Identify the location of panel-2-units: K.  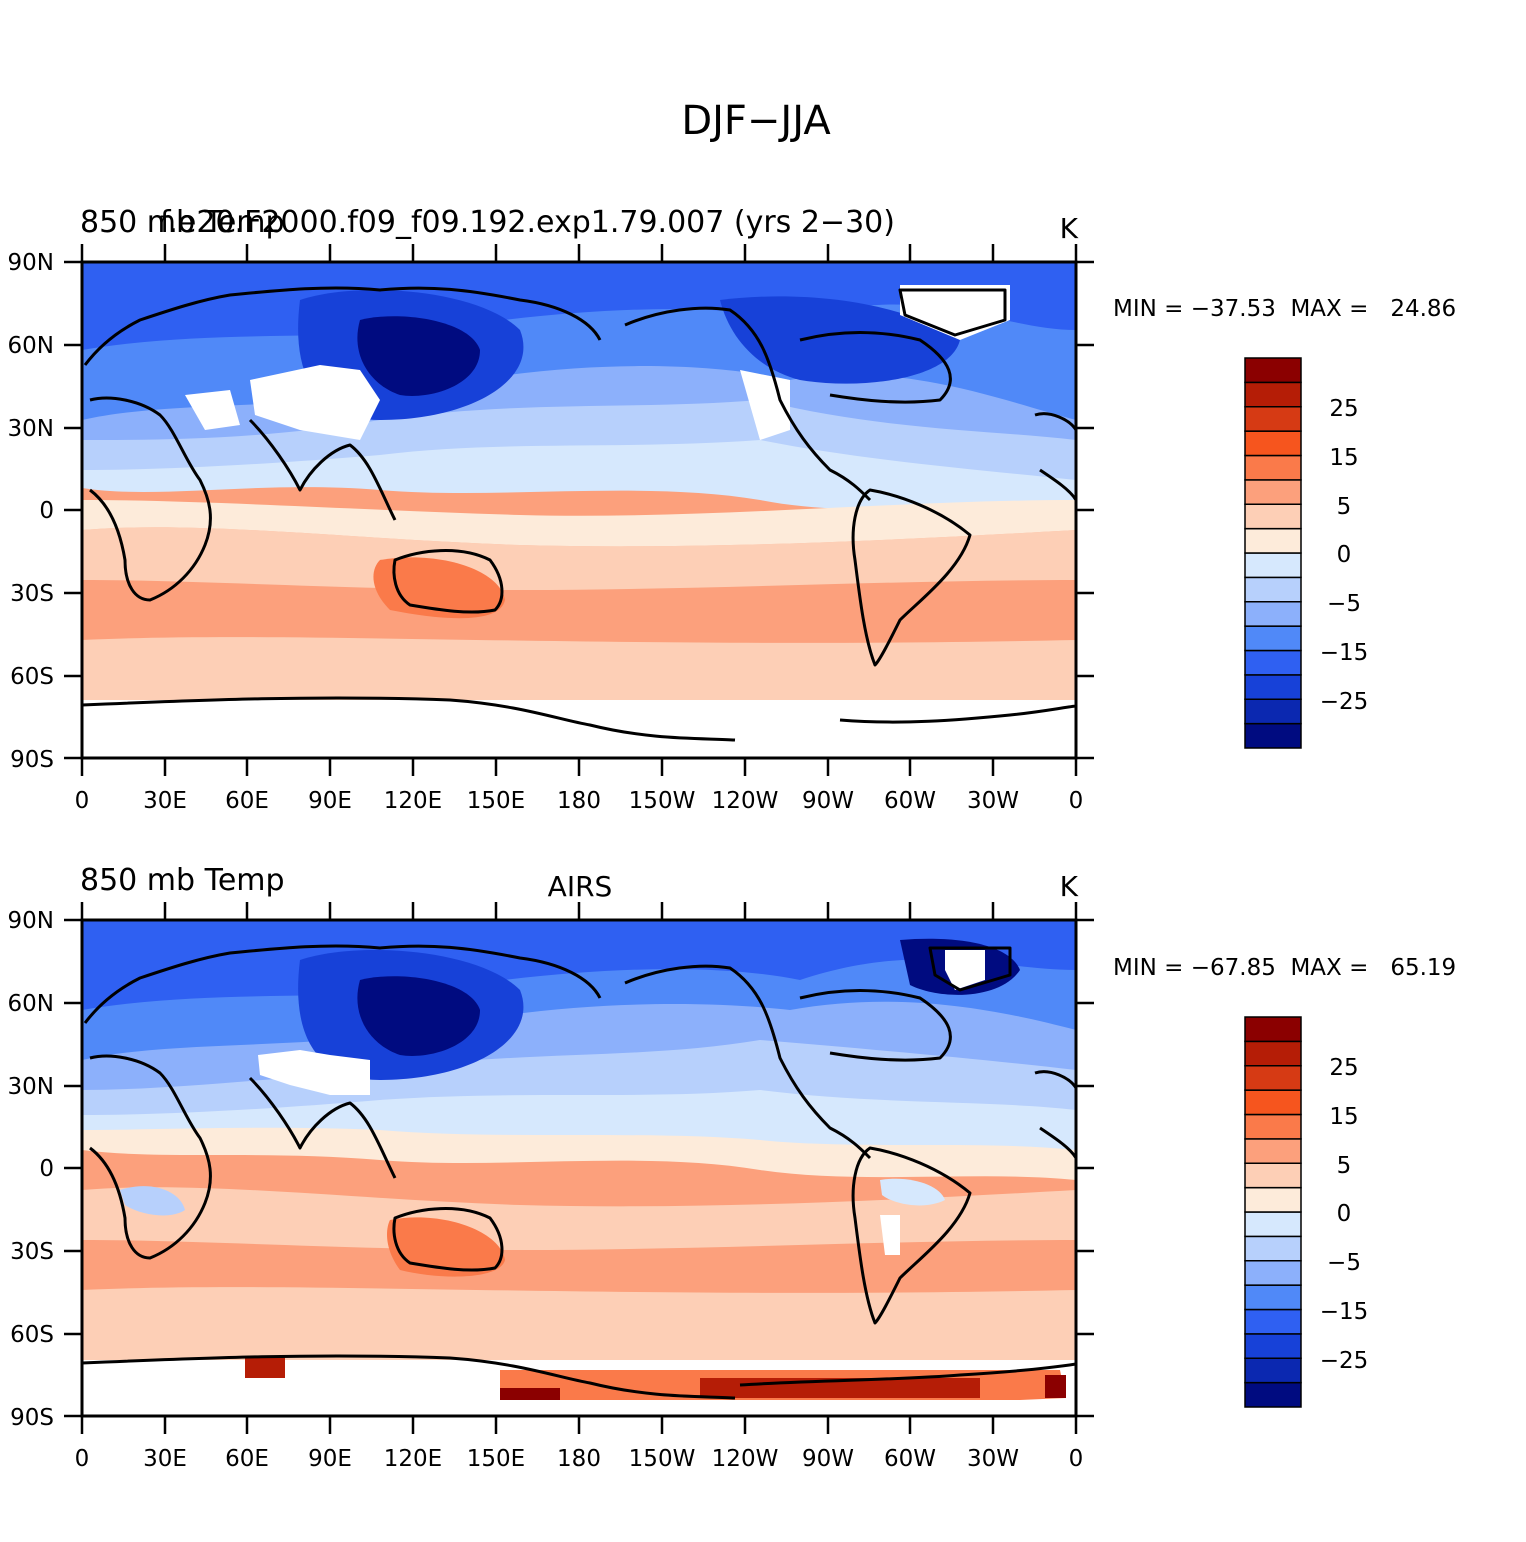
(1069, 886).